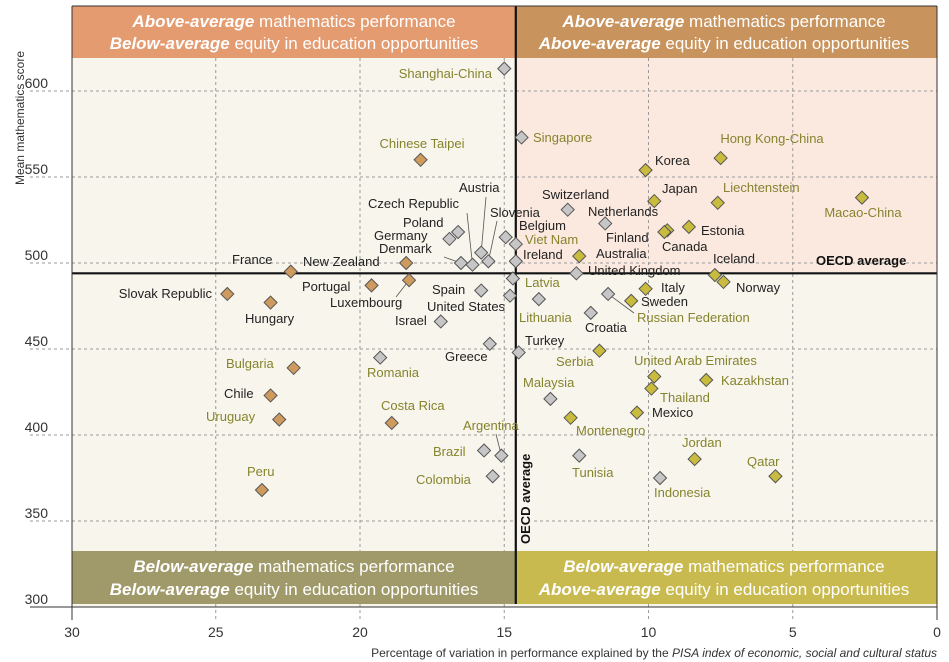 Image resolution: width=949 pixels, height=662 pixels. Describe the element at coordinates (599, 589) in the screenshot. I see `quadrant-emphasis: Above-average` at that location.